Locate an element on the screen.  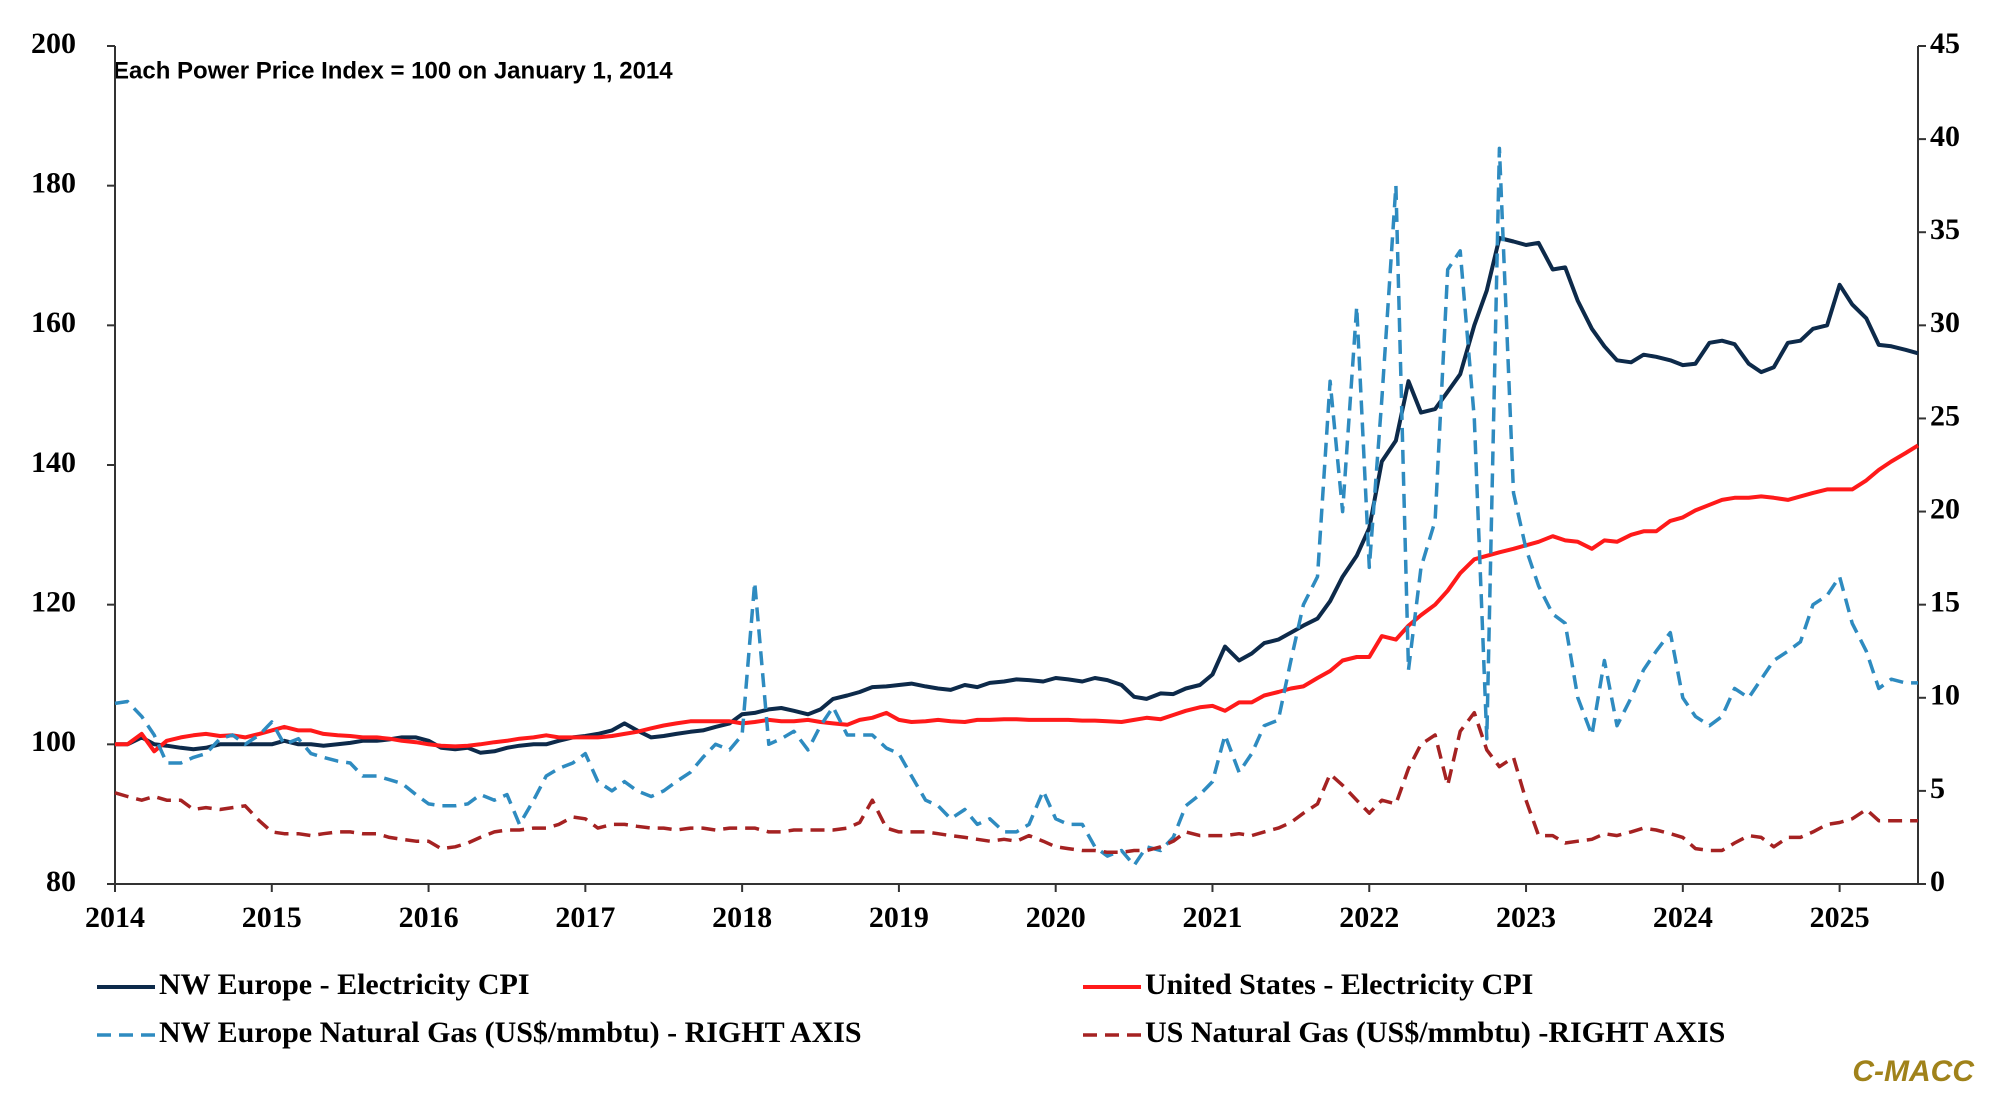
y-tick-label: 100 is located at coordinates (53, 741).